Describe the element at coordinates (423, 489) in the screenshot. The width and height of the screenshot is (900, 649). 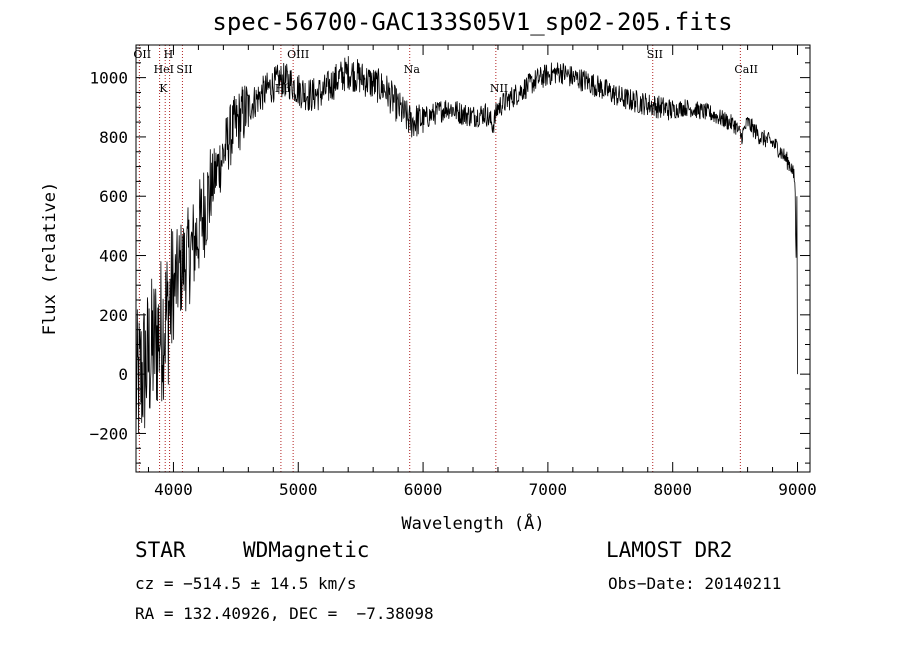
I see `x-tick-label: 6000` at that location.